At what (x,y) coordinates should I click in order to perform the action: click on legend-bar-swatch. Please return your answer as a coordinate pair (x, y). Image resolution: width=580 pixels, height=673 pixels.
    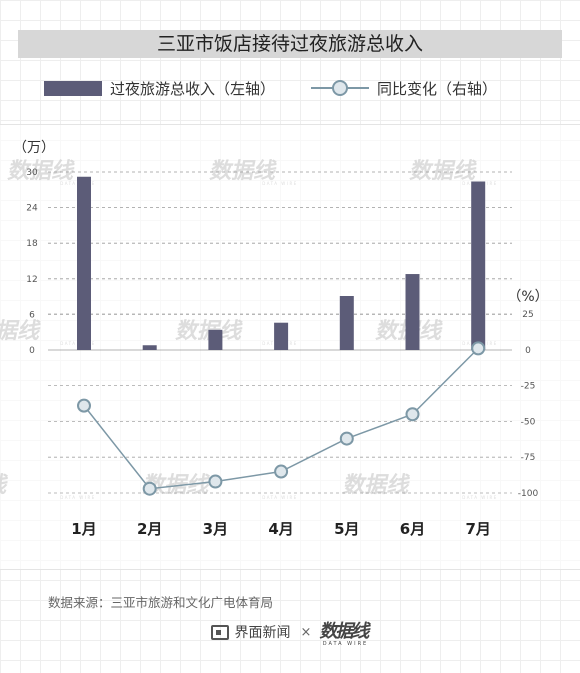
    Looking at the image, I should click on (73, 88).